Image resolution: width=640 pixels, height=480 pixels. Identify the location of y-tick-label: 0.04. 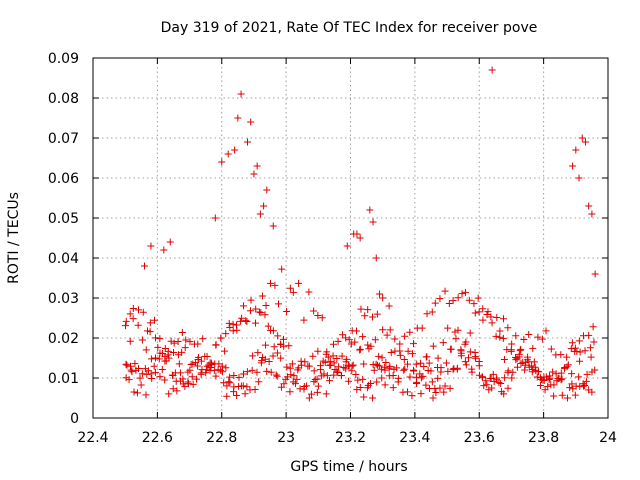
(63, 259).